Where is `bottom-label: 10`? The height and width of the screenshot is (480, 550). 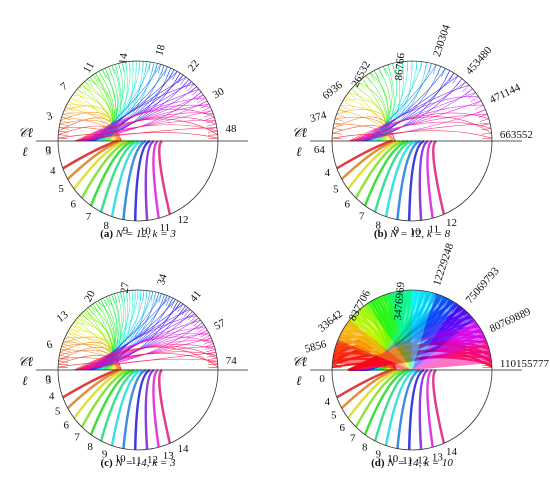 bottom-label: 10 is located at coordinates (121, 459).